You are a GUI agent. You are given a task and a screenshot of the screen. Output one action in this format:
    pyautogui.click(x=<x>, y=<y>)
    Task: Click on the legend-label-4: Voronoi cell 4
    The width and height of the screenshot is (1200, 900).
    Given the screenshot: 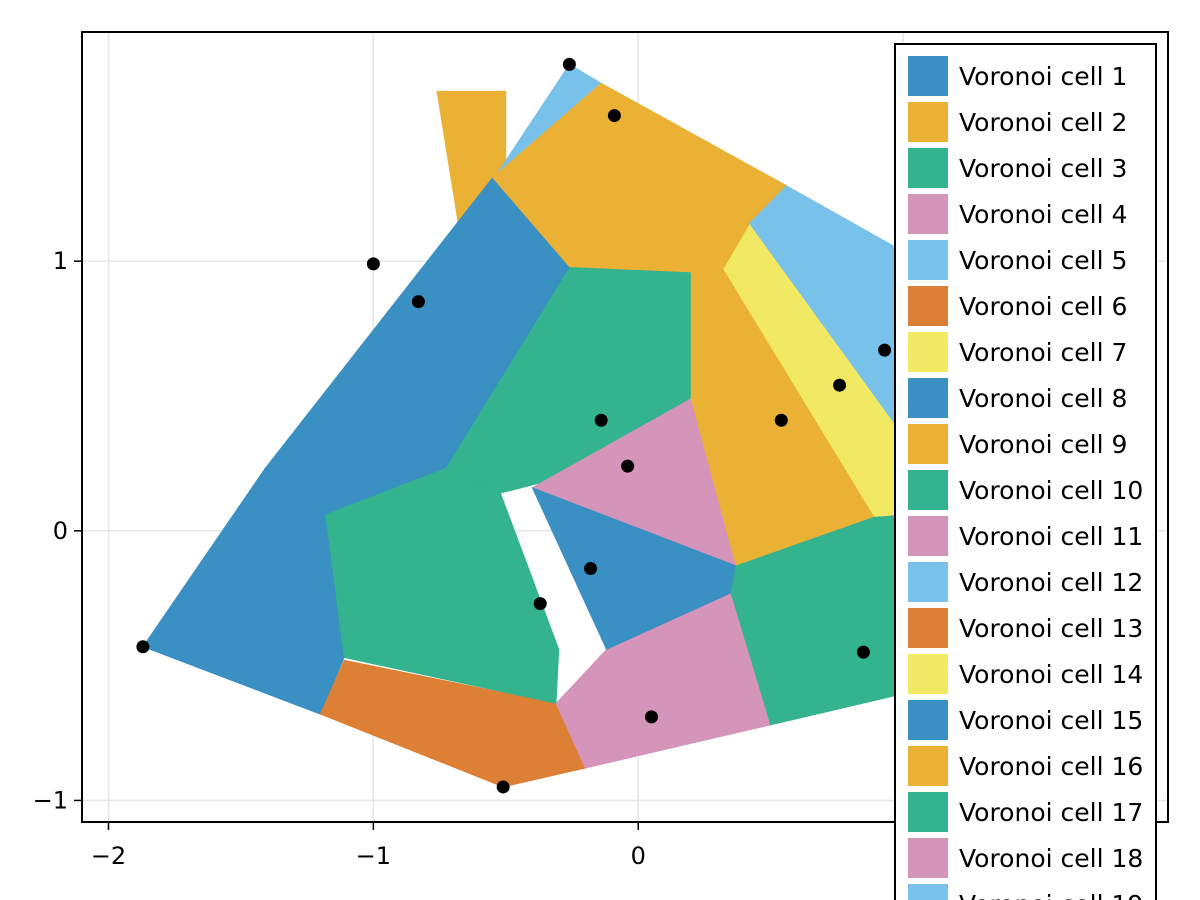 What is the action you would take?
    pyautogui.click(x=1043, y=214)
    